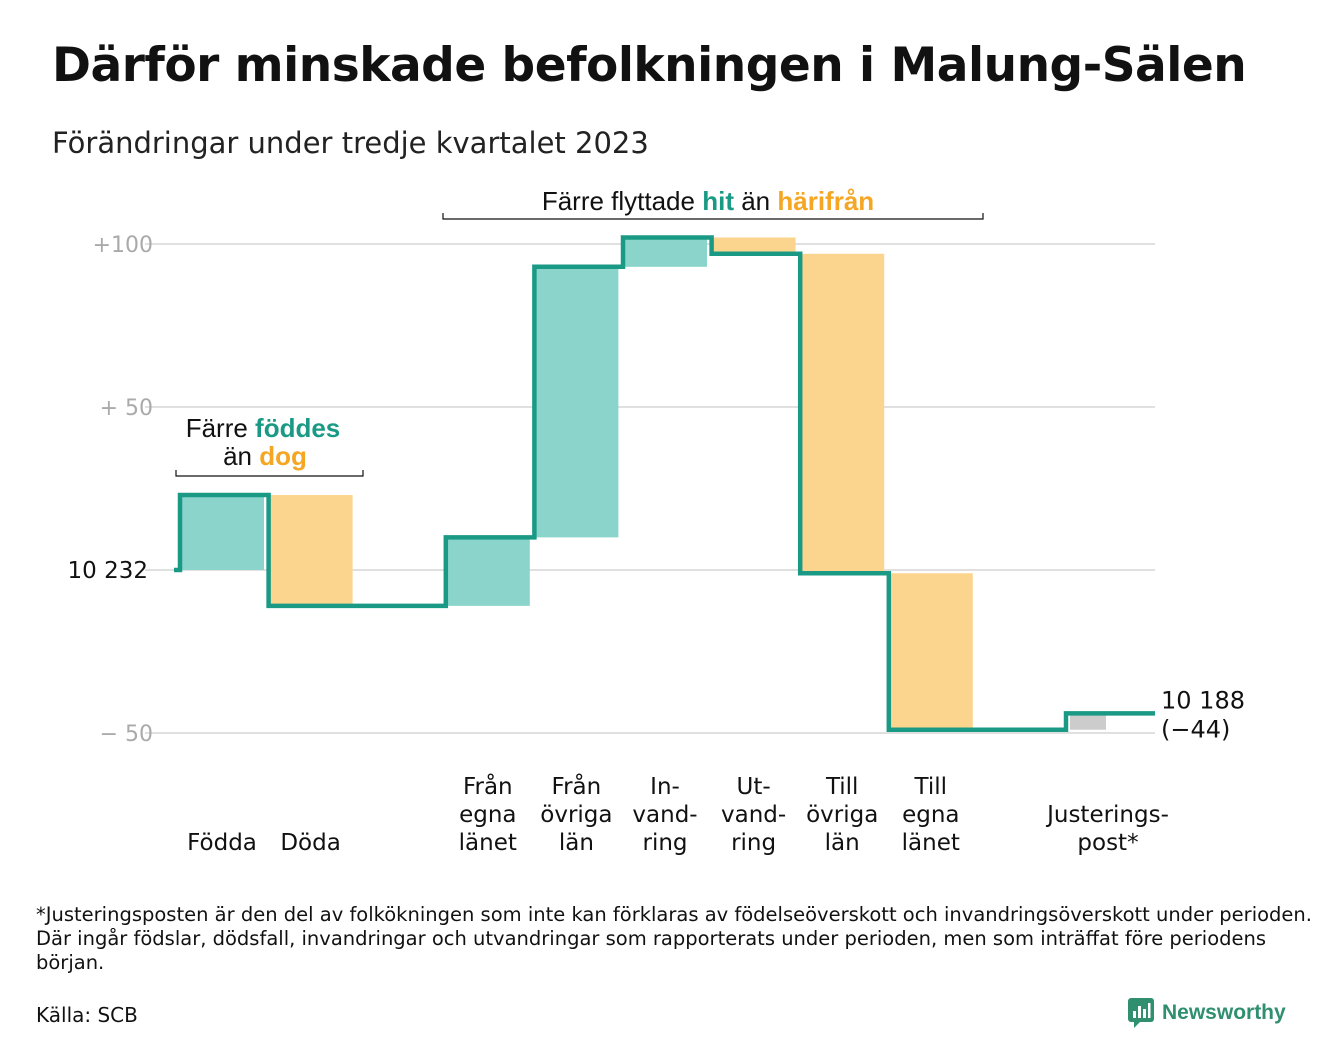 Image resolution: width=1340 pixels, height=1060 pixels. What do you see at coordinates (1107, 843) in the screenshot?
I see `category-label: post*` at bounding box center [1107, 843].